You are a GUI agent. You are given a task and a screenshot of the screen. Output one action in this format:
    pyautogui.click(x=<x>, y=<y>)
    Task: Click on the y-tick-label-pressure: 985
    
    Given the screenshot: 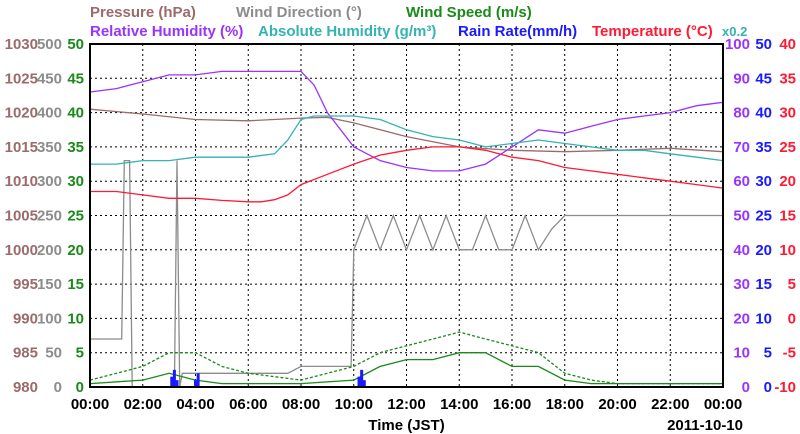 What is the action you would take?
    pyautogui.click(x=25, y=353)
    